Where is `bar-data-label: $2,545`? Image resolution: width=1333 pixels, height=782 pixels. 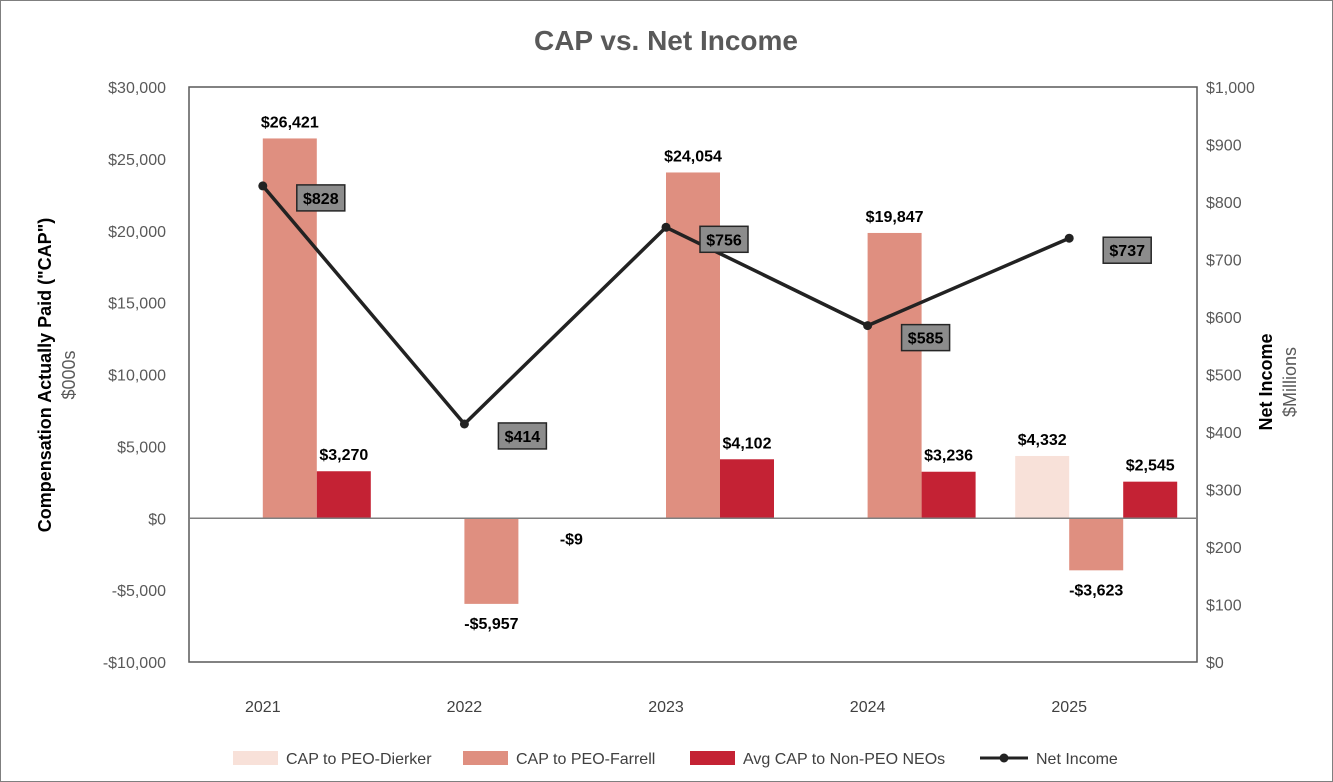 bar-data-label: $2,545 is located at coordinates (1150, 466).